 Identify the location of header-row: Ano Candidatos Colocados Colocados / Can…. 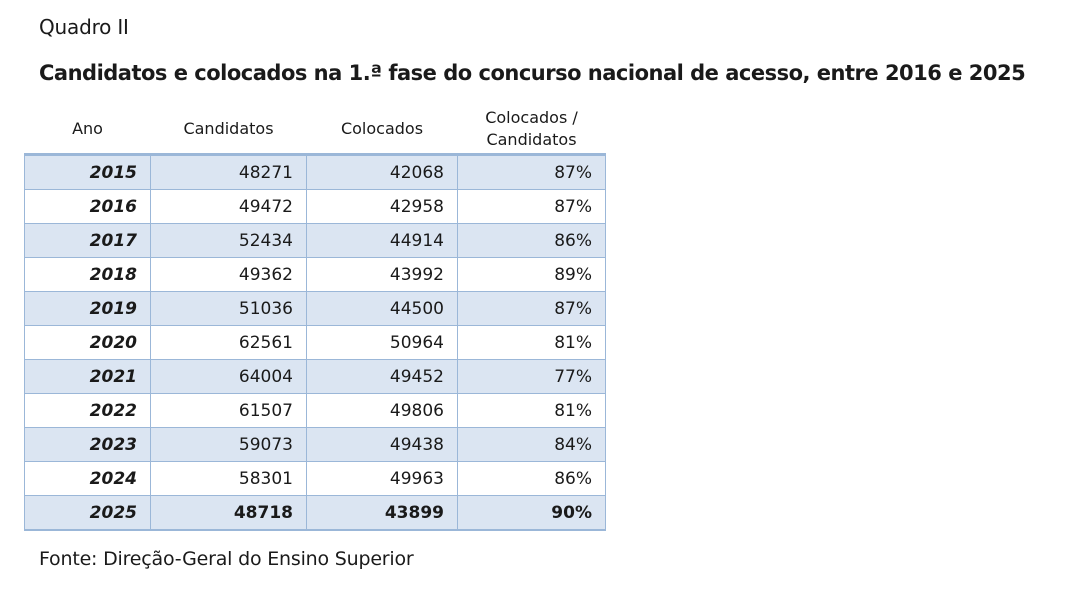
(315, 130).